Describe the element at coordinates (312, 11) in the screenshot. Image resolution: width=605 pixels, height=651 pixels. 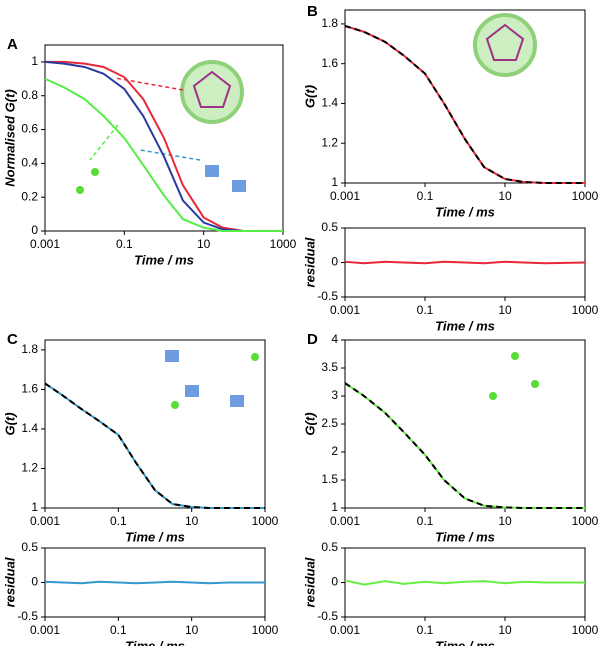
I see `panel-label: B` at that location.